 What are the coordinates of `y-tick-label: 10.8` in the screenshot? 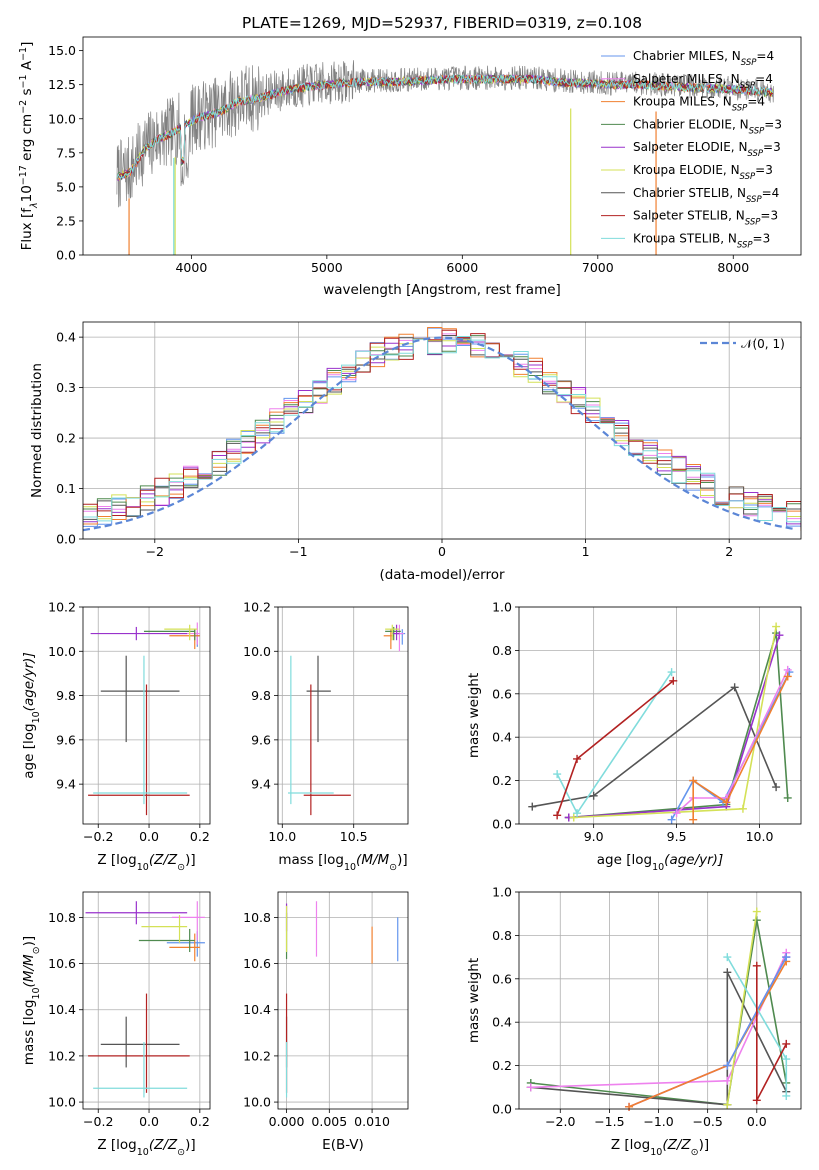 It's located at (62, 917).